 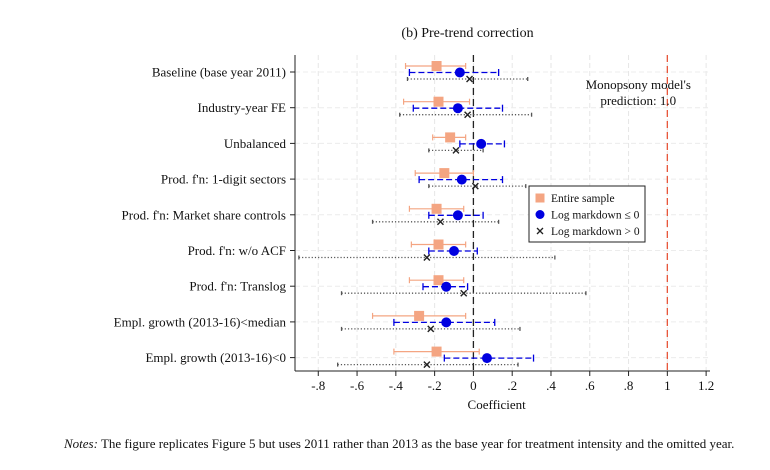 I want to click on y-tick-label: Prod. f'n: 1-digit sectors, so click(x=223, y=179).